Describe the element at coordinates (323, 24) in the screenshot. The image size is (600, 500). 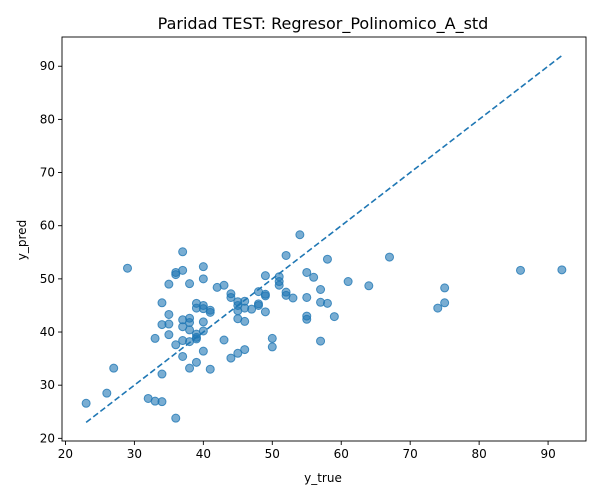
I see `chart-title: Paridad TEST: Regresor_Polinomico_A_std` at that location.